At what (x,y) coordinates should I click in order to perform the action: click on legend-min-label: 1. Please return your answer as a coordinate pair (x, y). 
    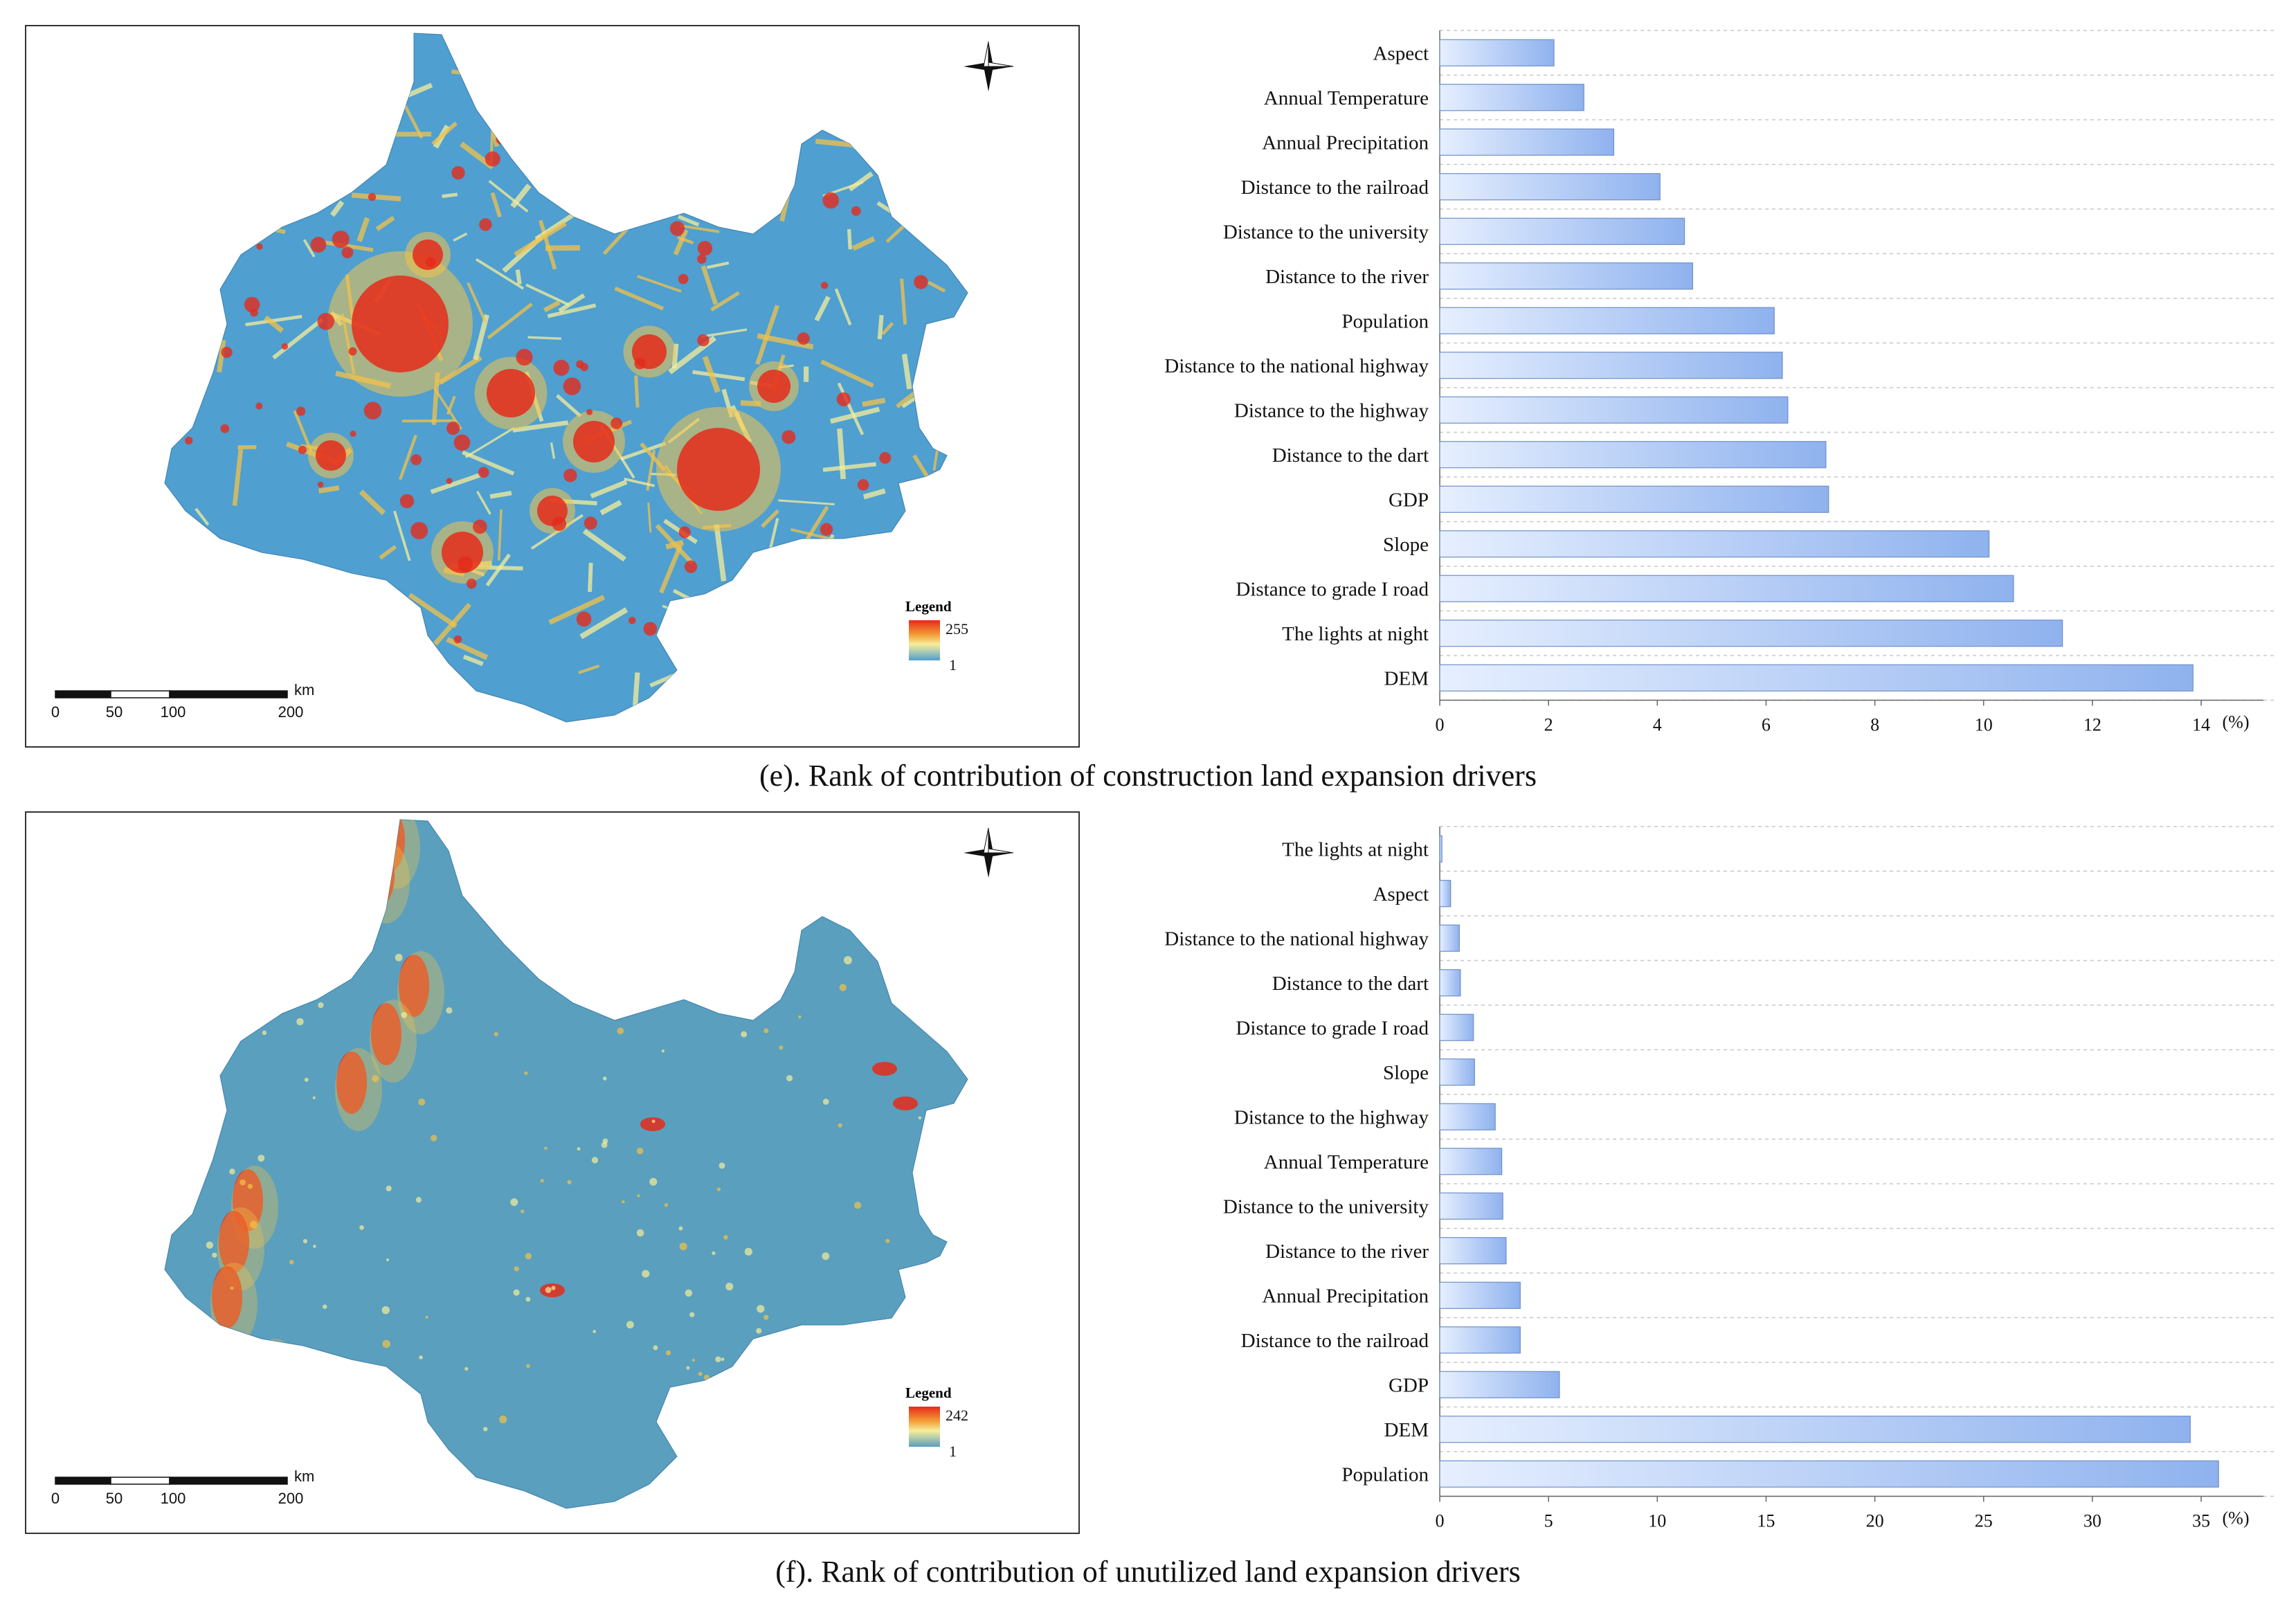
    Looking at the image, I should click on (953, 665).